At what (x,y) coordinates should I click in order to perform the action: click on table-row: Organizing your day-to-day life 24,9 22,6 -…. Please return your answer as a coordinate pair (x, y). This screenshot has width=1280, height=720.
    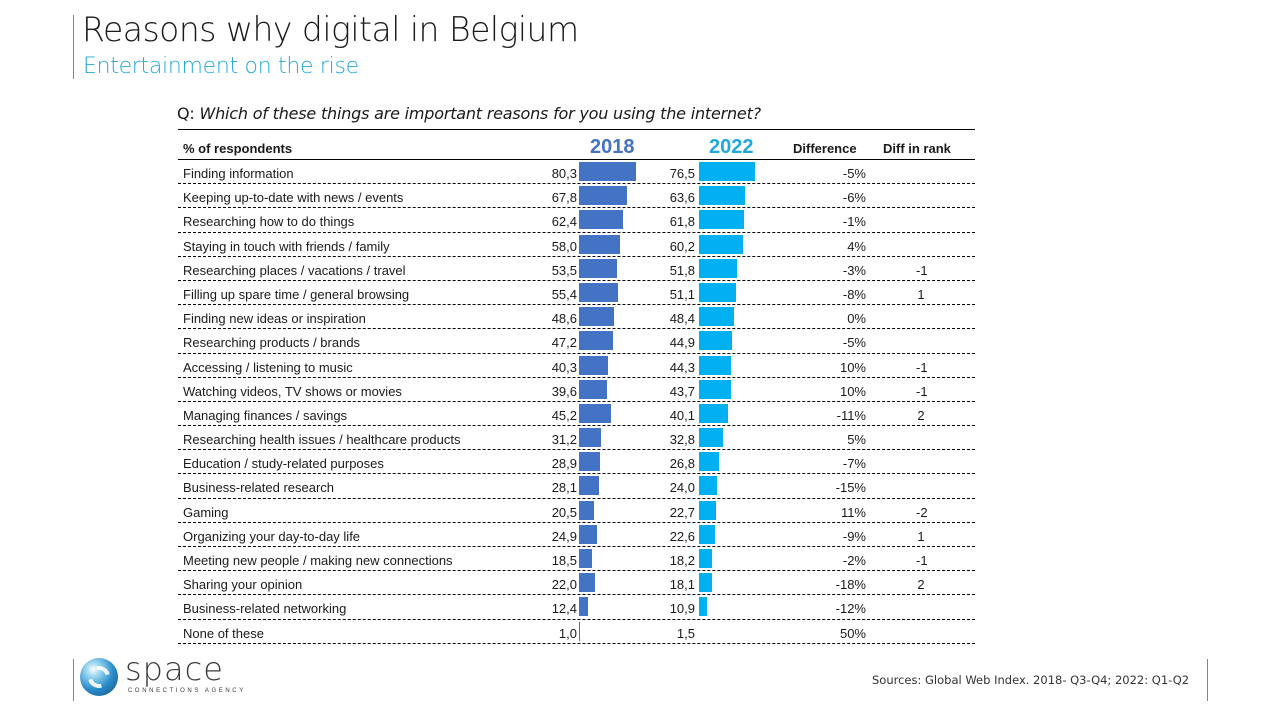
    Looking at the image, I should click on (576, 535).